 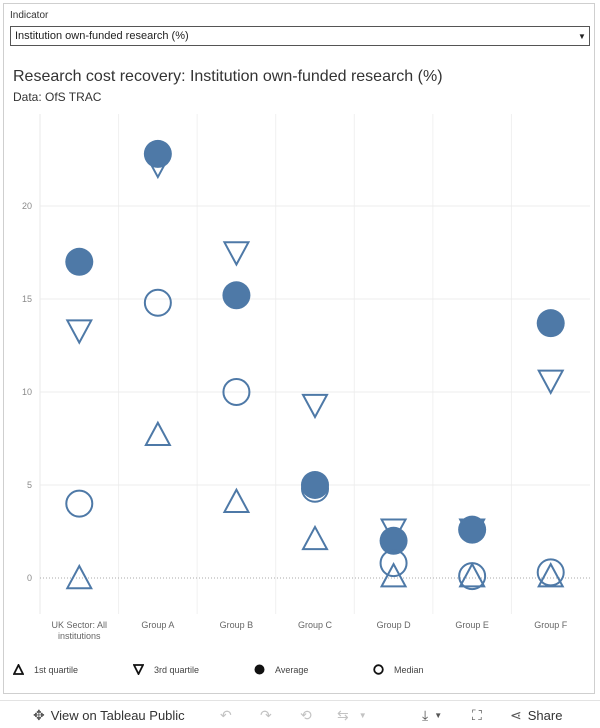 What do you see at coordinates (432, 715) in the screenshot?
I see `download-button: ⤓ ▼` at bounding box center [432, 715].